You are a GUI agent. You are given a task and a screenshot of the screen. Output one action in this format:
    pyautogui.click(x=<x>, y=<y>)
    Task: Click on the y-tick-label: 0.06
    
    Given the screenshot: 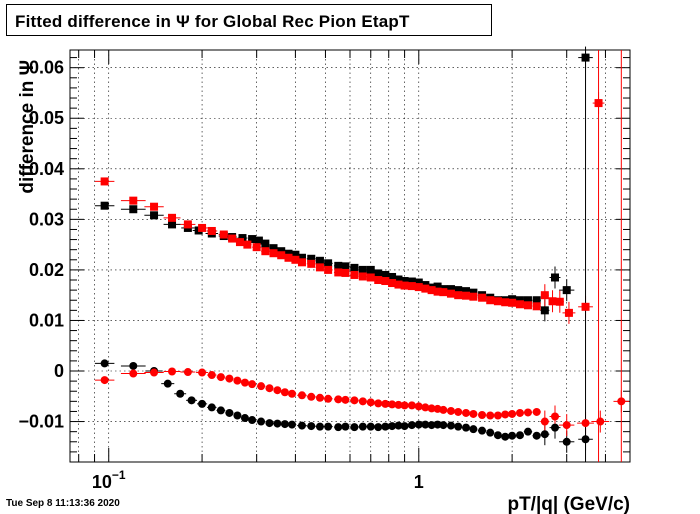 What is the action you would take?
    pyautogui.click(x=46, y=68)
    